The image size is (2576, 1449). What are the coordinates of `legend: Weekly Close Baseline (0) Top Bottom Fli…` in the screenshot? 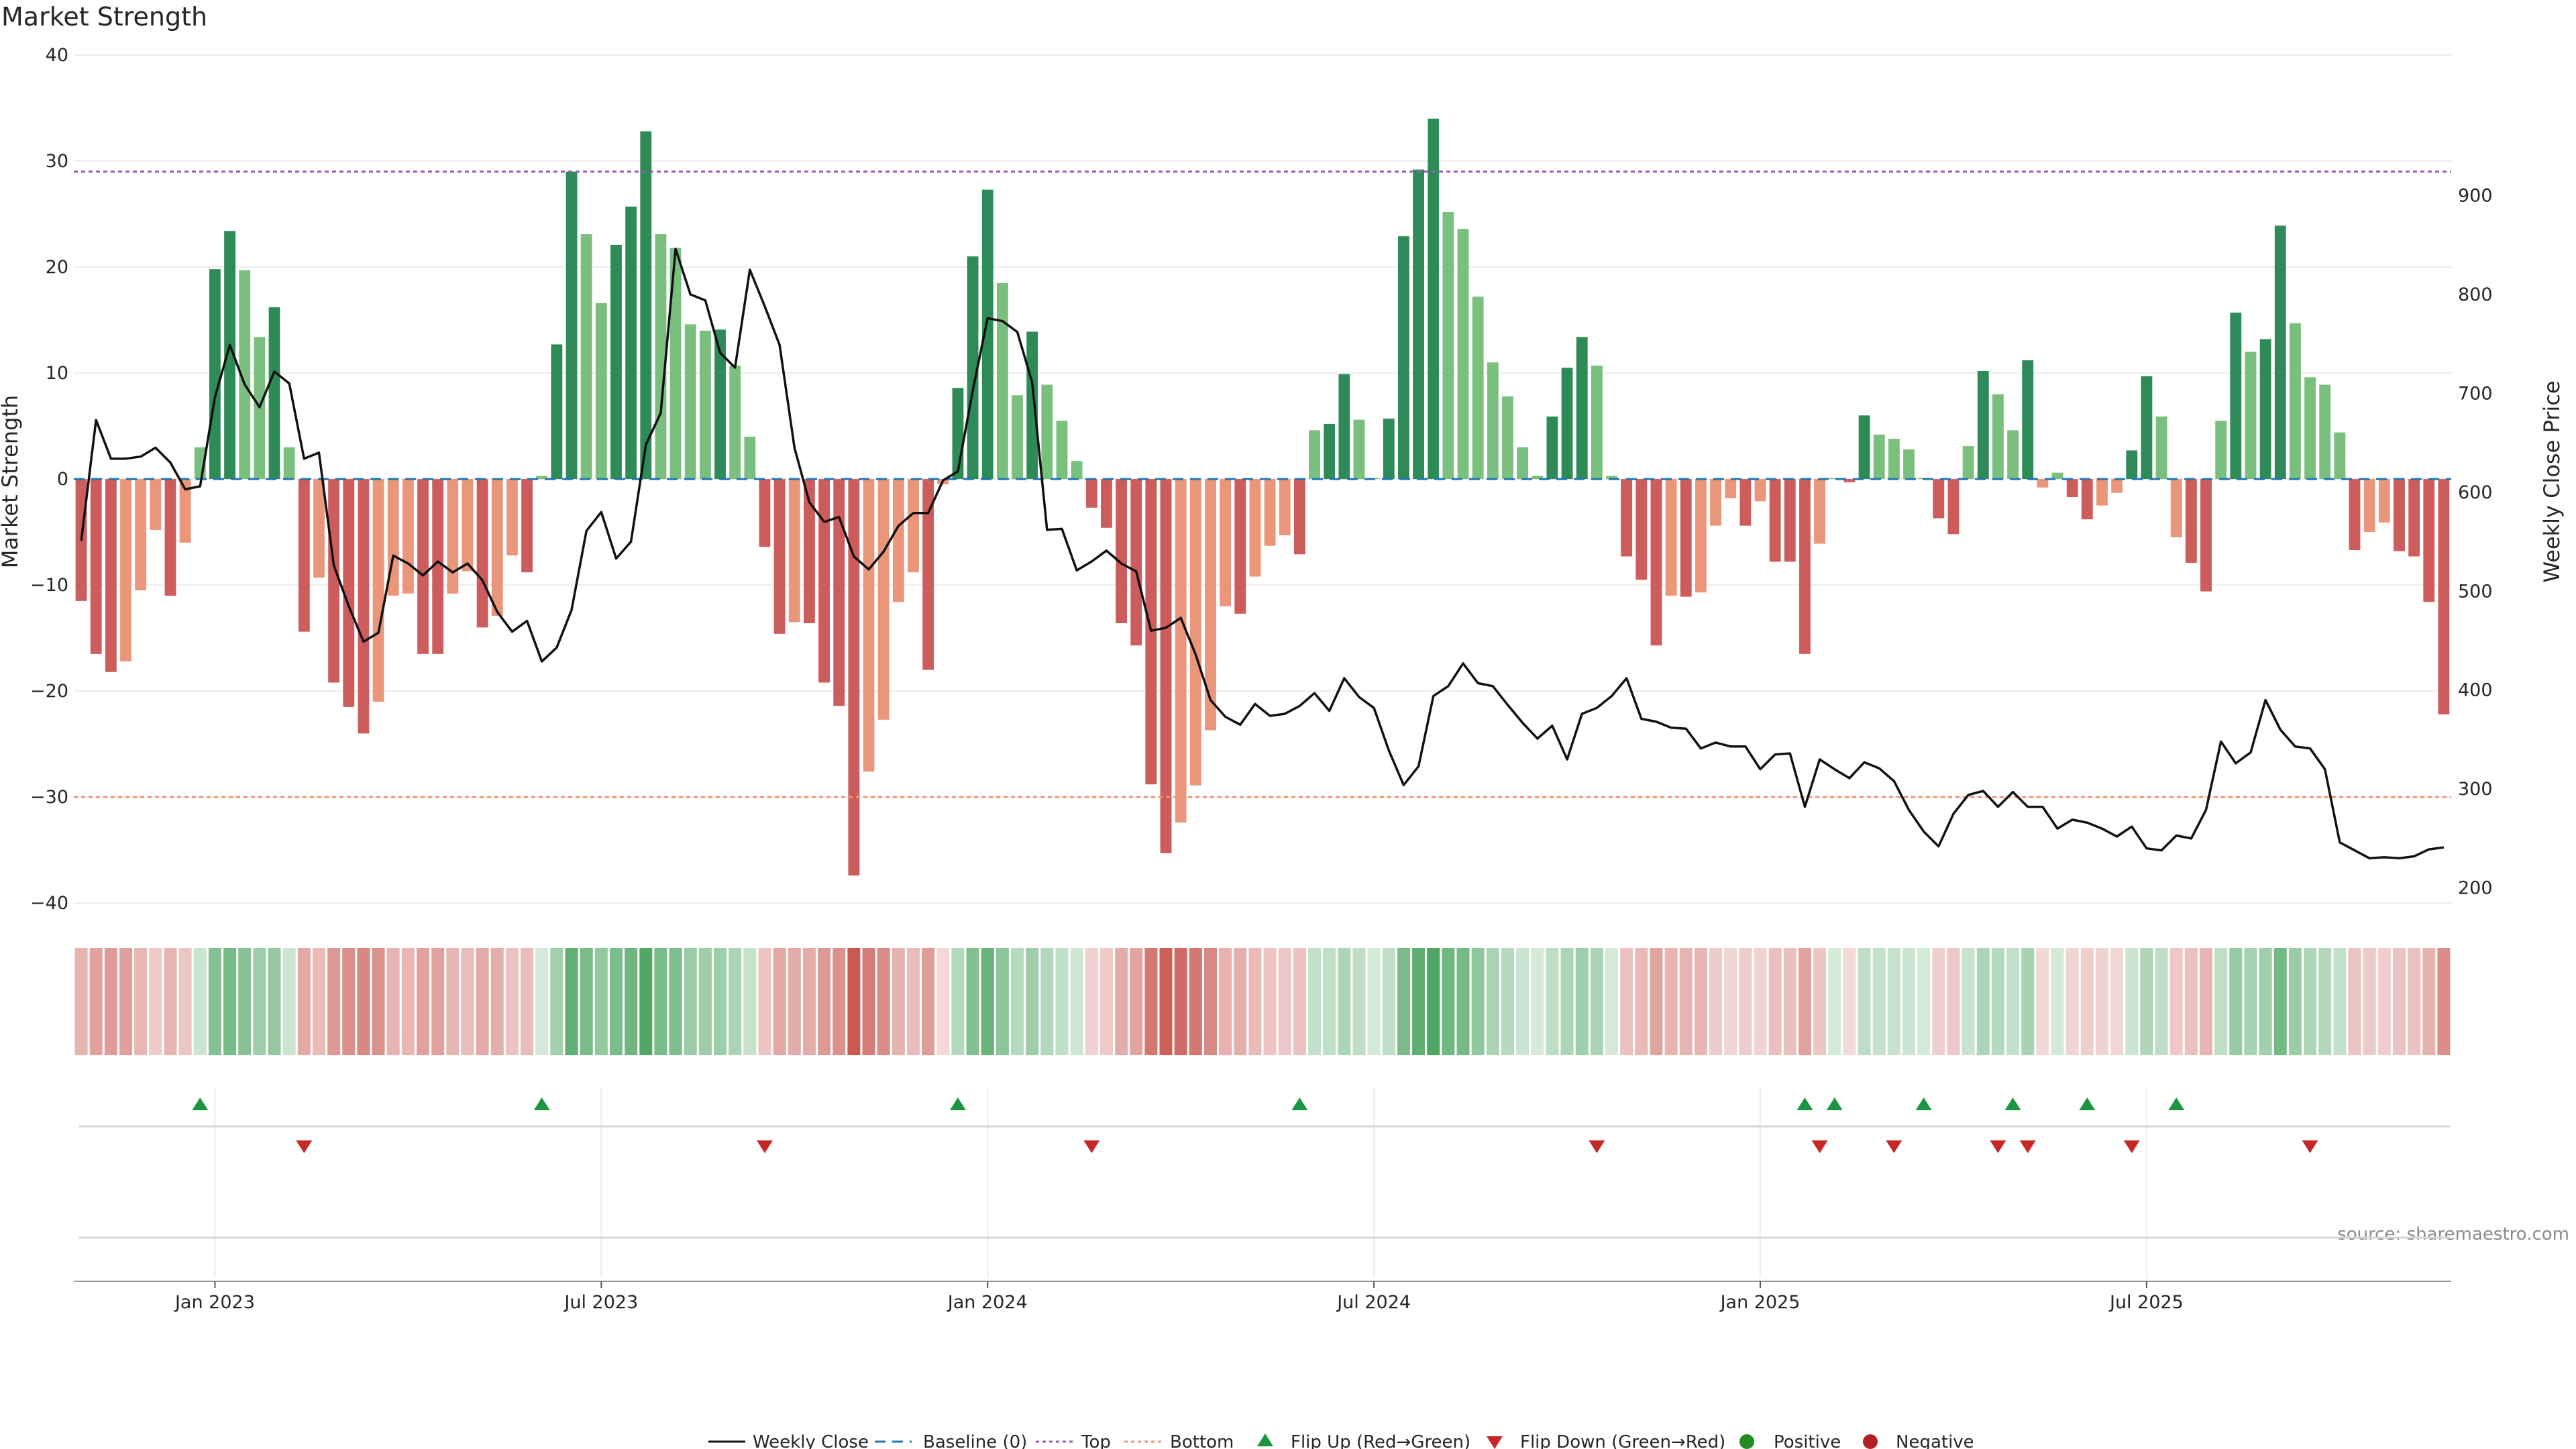 It's located at (1341, 1440).